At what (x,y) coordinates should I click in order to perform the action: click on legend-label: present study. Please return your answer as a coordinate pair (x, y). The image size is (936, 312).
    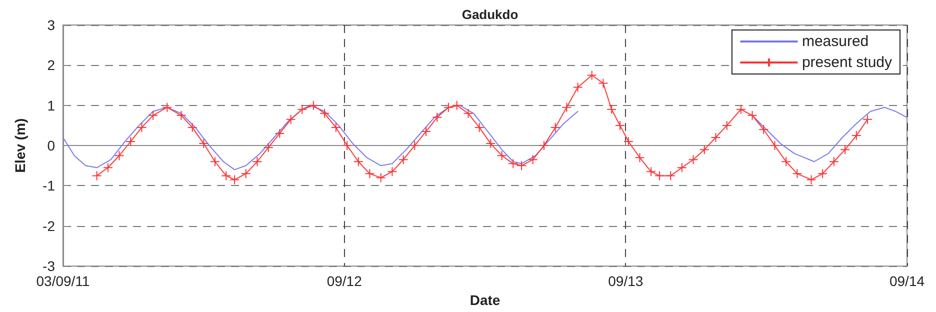
    Looking at the image, I should click on (847, 62).